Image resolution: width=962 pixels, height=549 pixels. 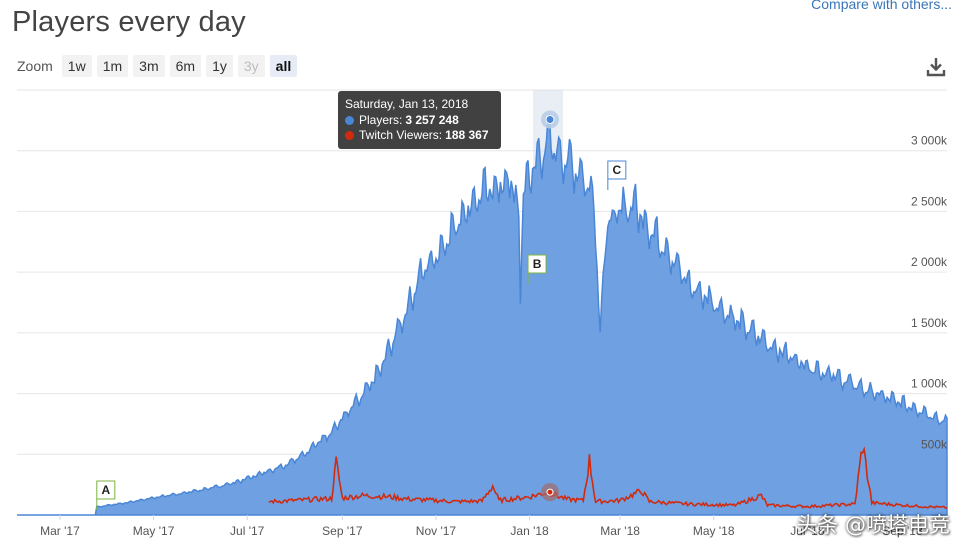 I want to click on download-icon, so click(x=936, y=67).